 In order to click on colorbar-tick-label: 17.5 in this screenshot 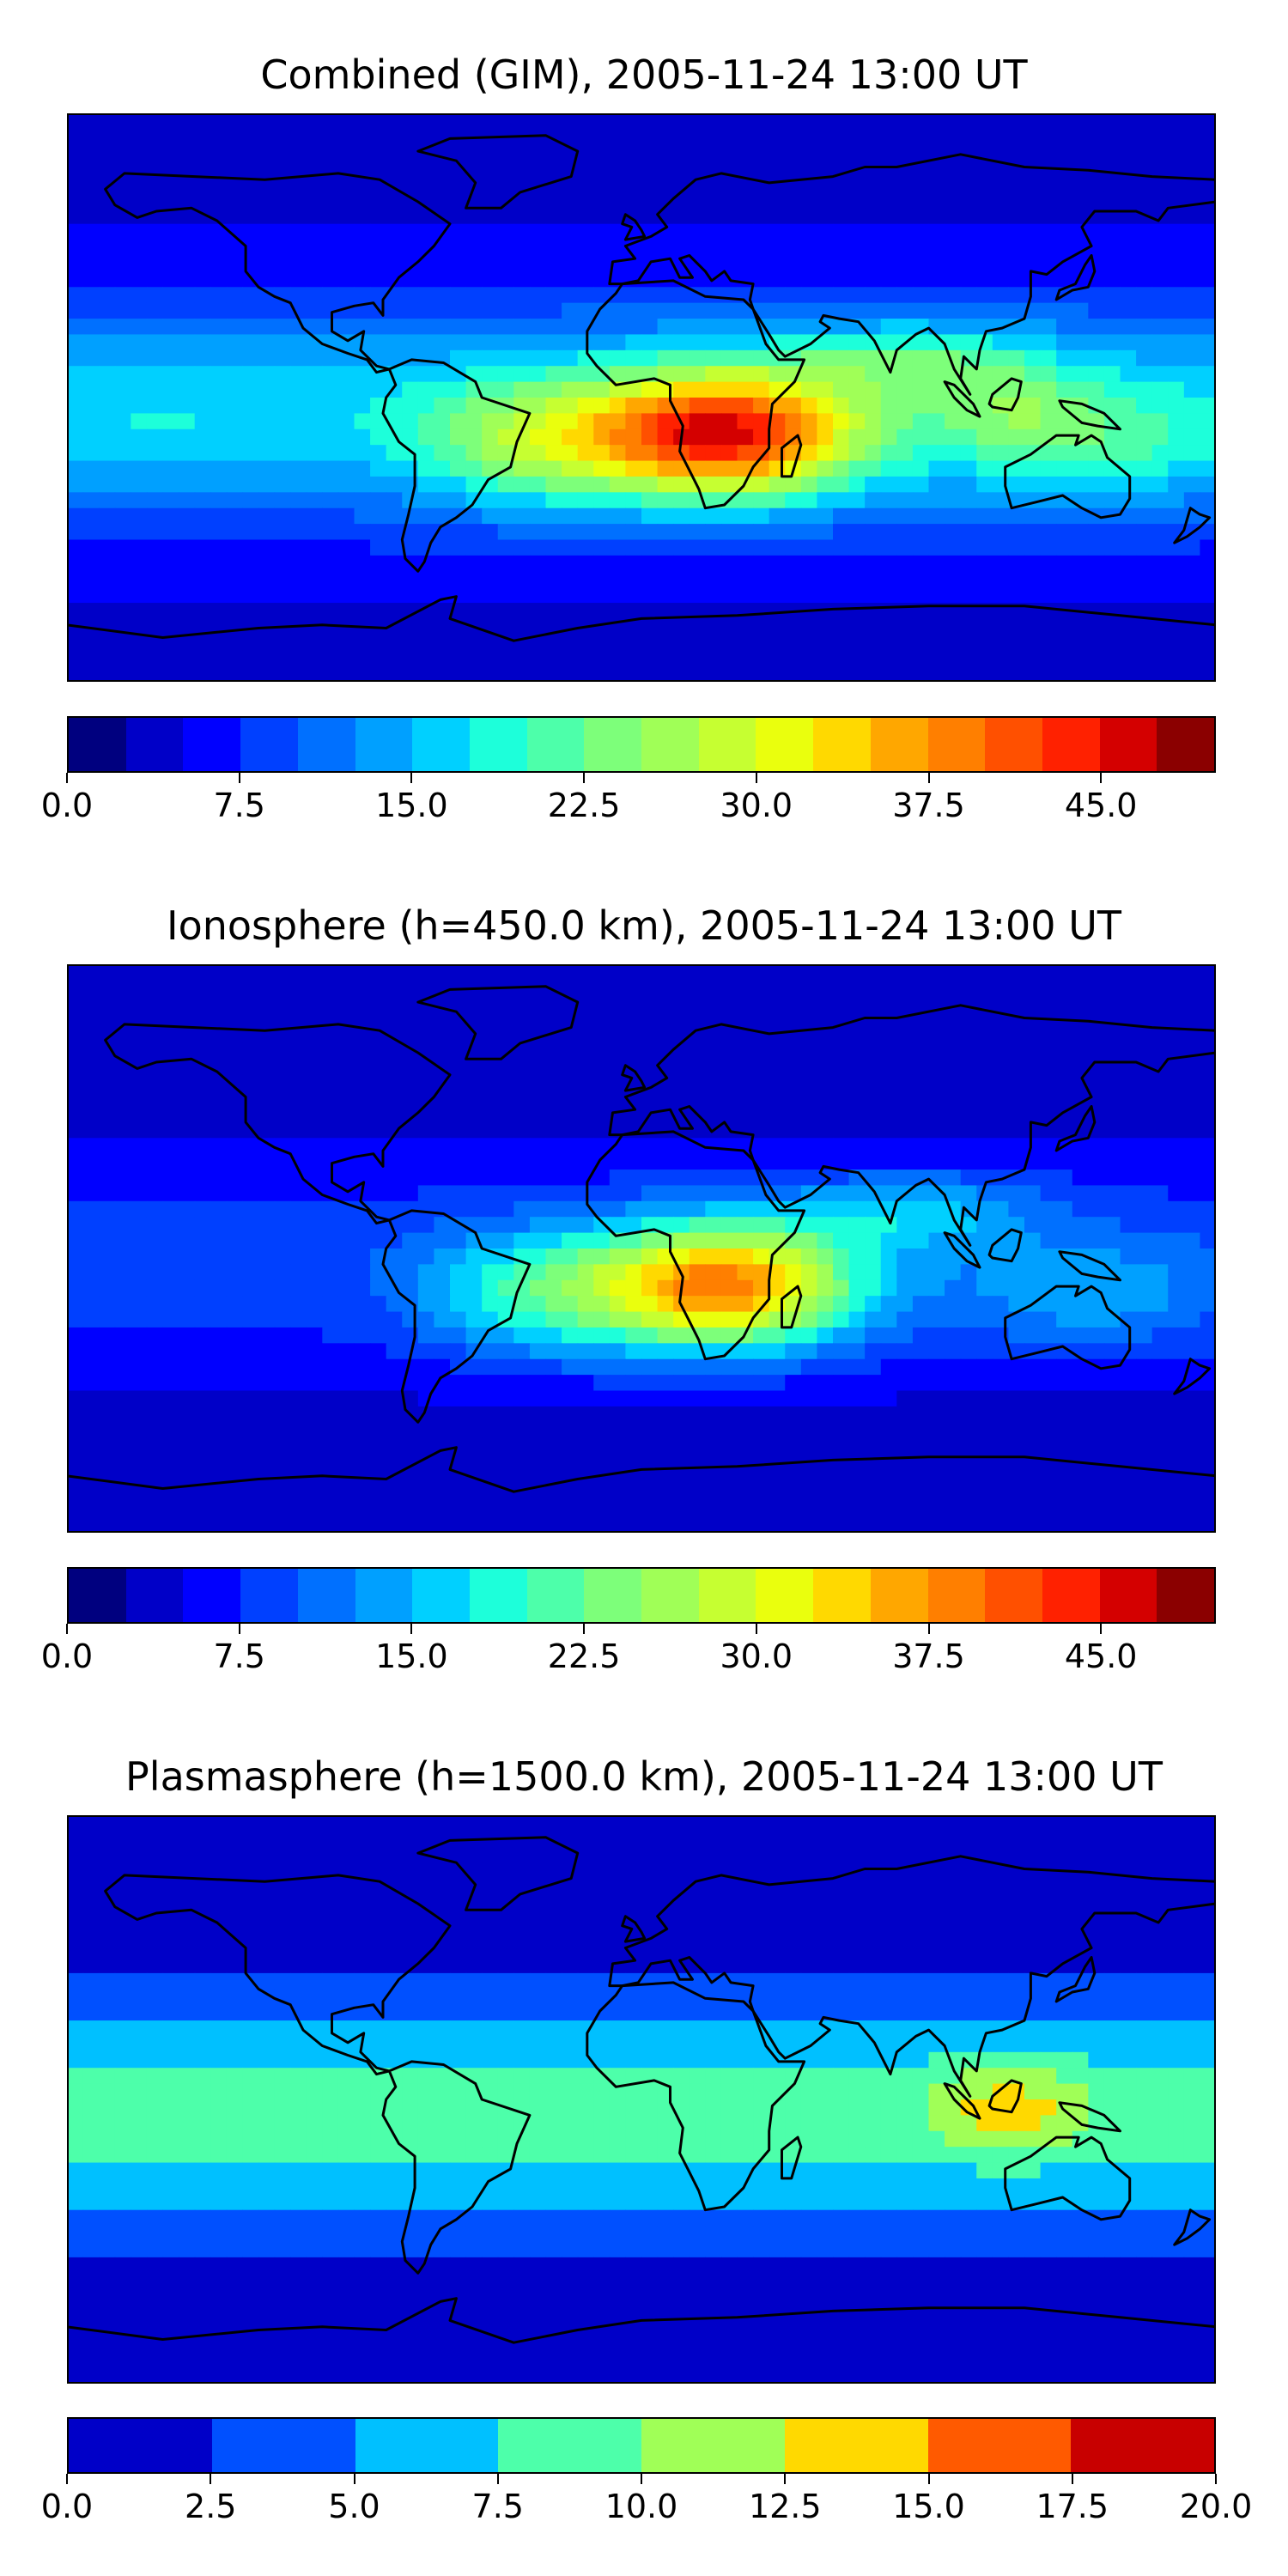, I will do `click(1072, 2507)`.